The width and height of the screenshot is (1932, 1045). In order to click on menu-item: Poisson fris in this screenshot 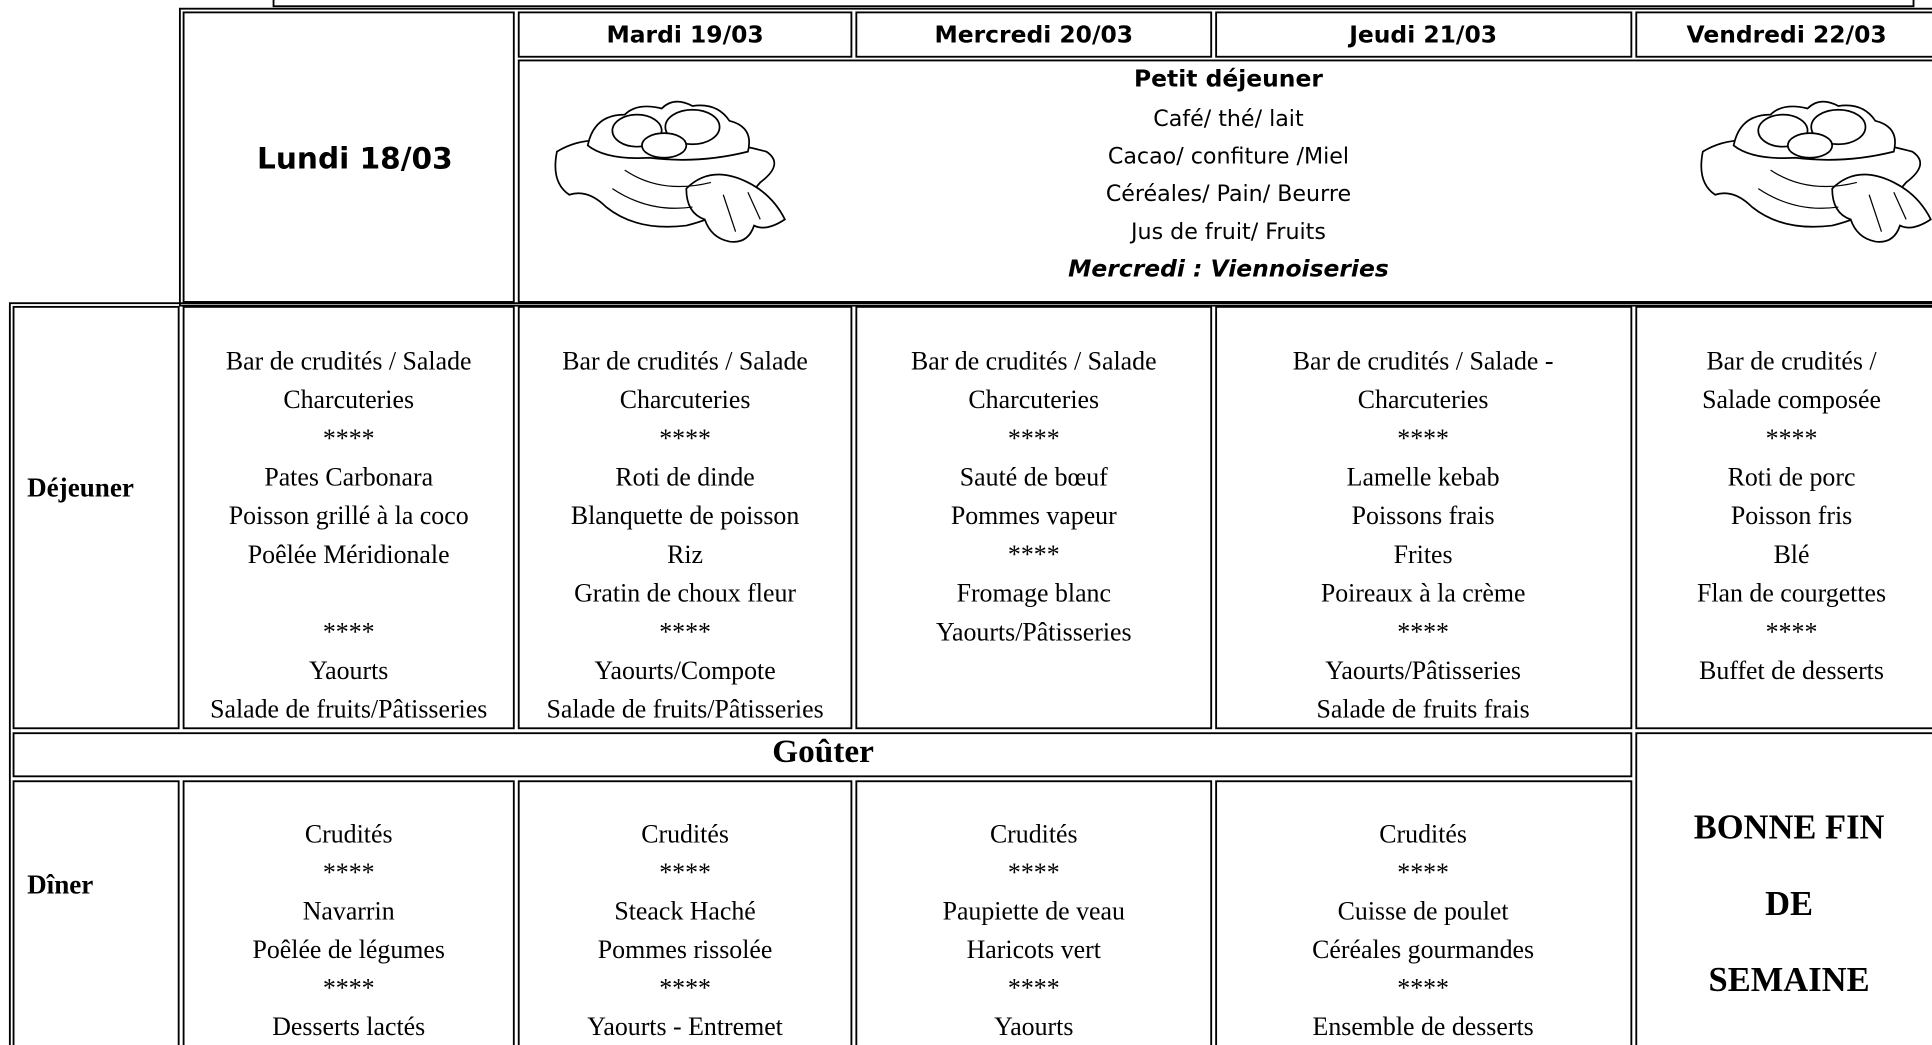, I will do `click(1791, 515)`.